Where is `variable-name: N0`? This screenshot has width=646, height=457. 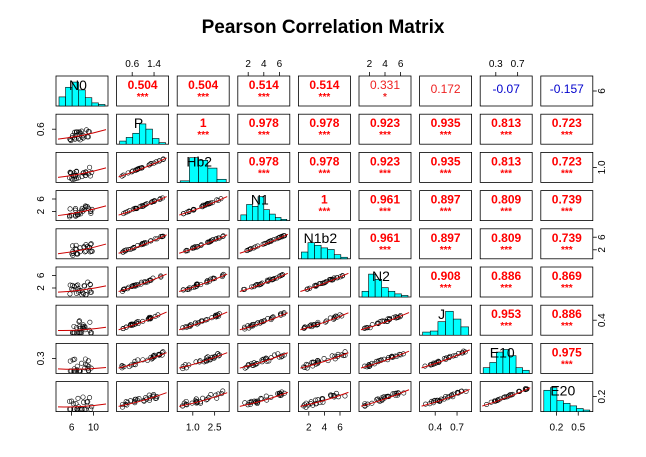 variable-name: N0 is located at coordinates (78, 85).